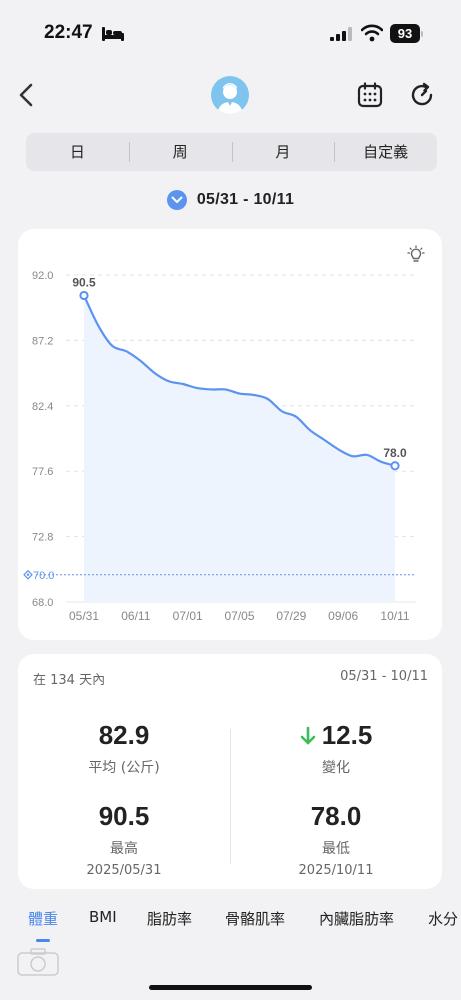 This screenshot has width=461, height=1000. Describe the element at coordinates (43, 940) in the screenshot. I see `active-tab-indicator` at that location.